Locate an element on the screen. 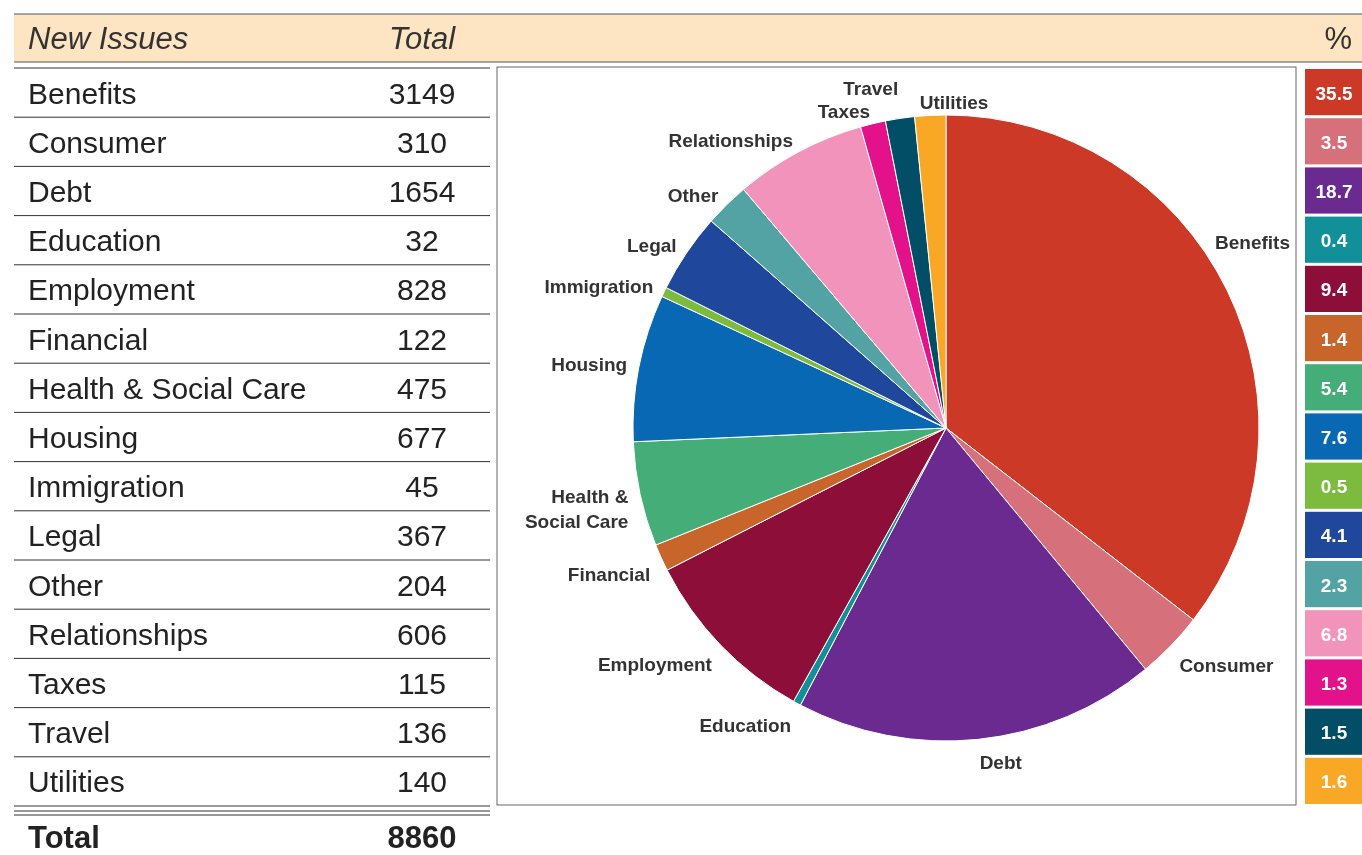  category-label: Housing is located at coordinates (83, 437).